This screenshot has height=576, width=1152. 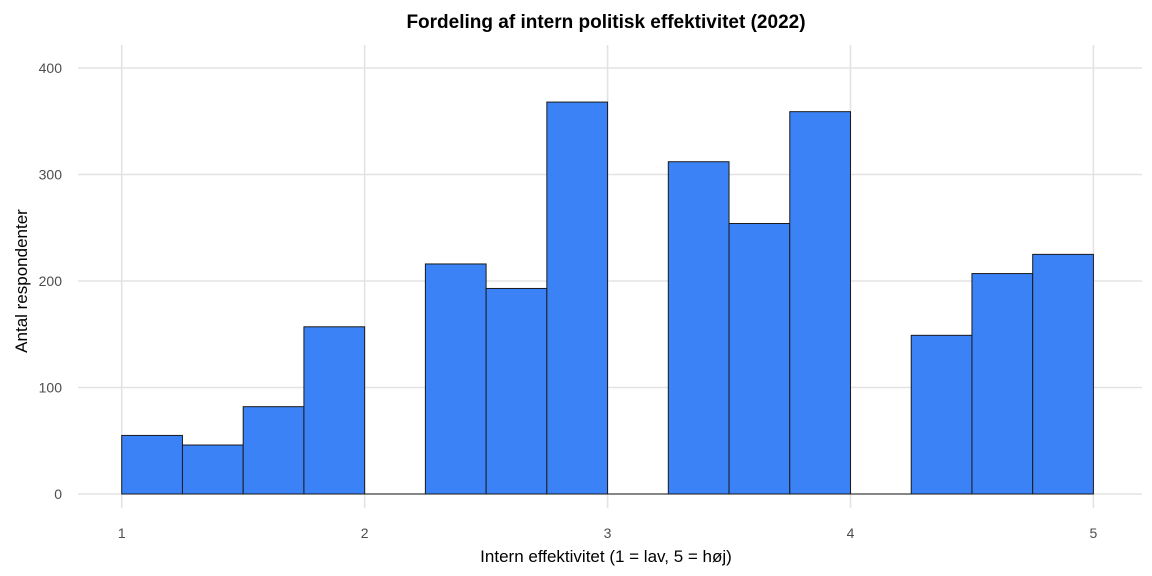 I want to click on x-axis-ticks: 1 2 3 4 5, so click(x=608, y=533).